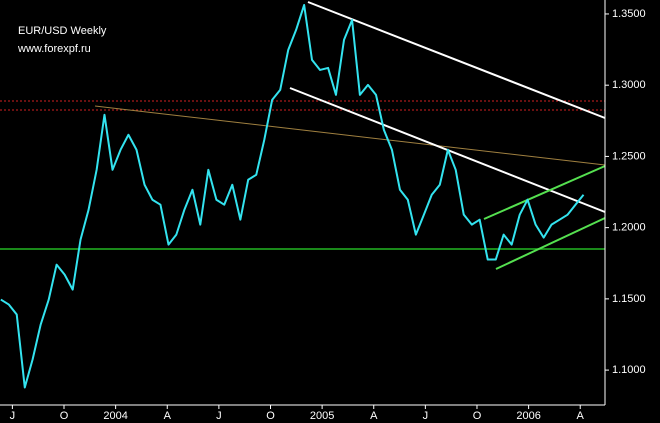 This screenshot has height=423, width=660. Describe the element at coordinates (629, 85) in the screenshot. I see `y-tick-label: 1.3000` at that location.